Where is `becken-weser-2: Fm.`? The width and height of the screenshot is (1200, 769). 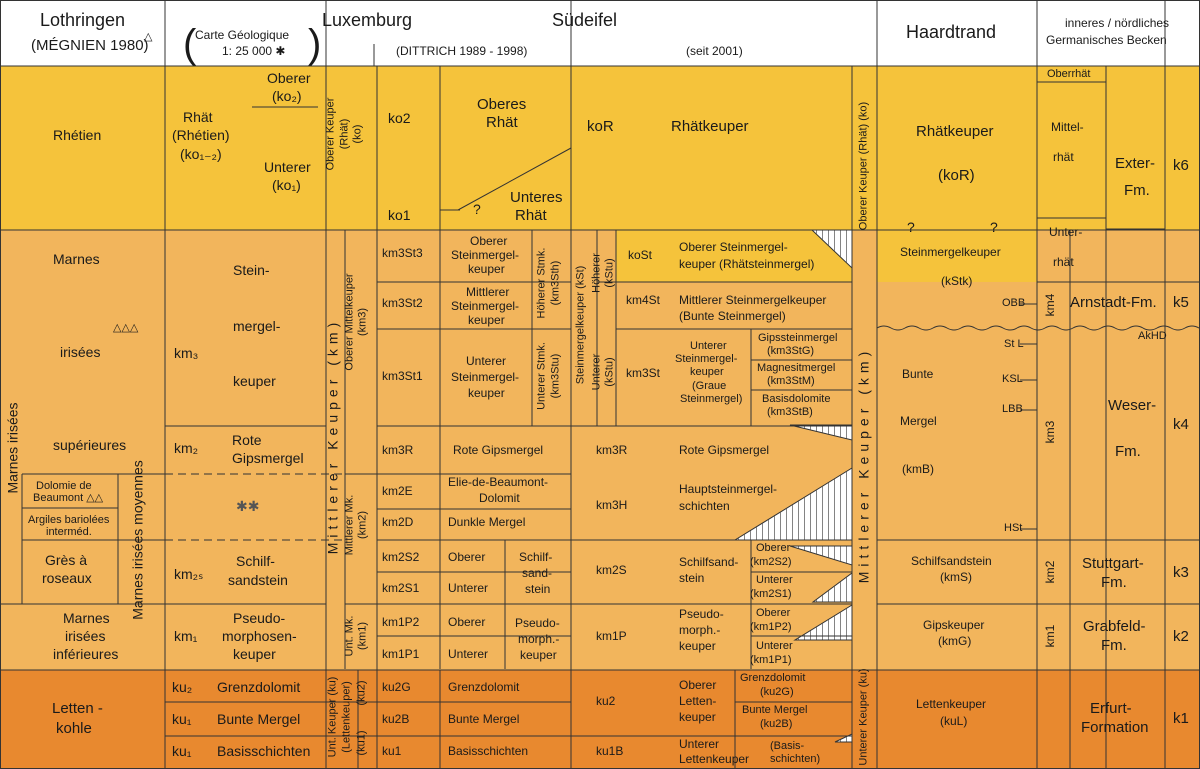
becken-weser-2: Fm. is located at coordinates (1128, 451).